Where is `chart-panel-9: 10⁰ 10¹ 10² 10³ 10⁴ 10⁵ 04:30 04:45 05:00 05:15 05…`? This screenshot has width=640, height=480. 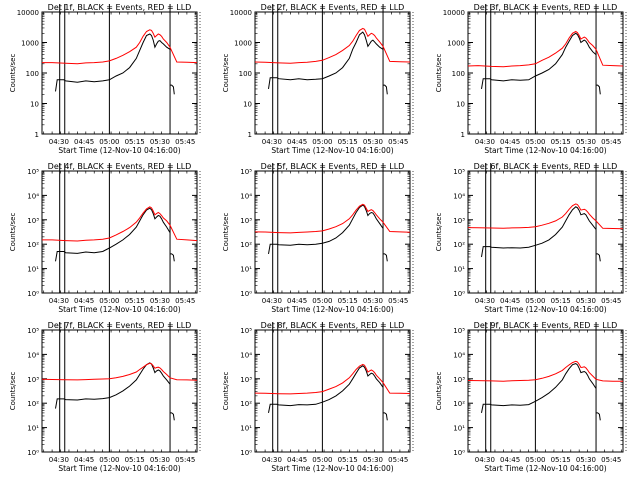
chart-panel-9: 10⁰ 10¹ 10² 10³ 10⁴ 10⁵ 04:30 04:45 05:00 05:15 05… is located at coordinates (531, 397).